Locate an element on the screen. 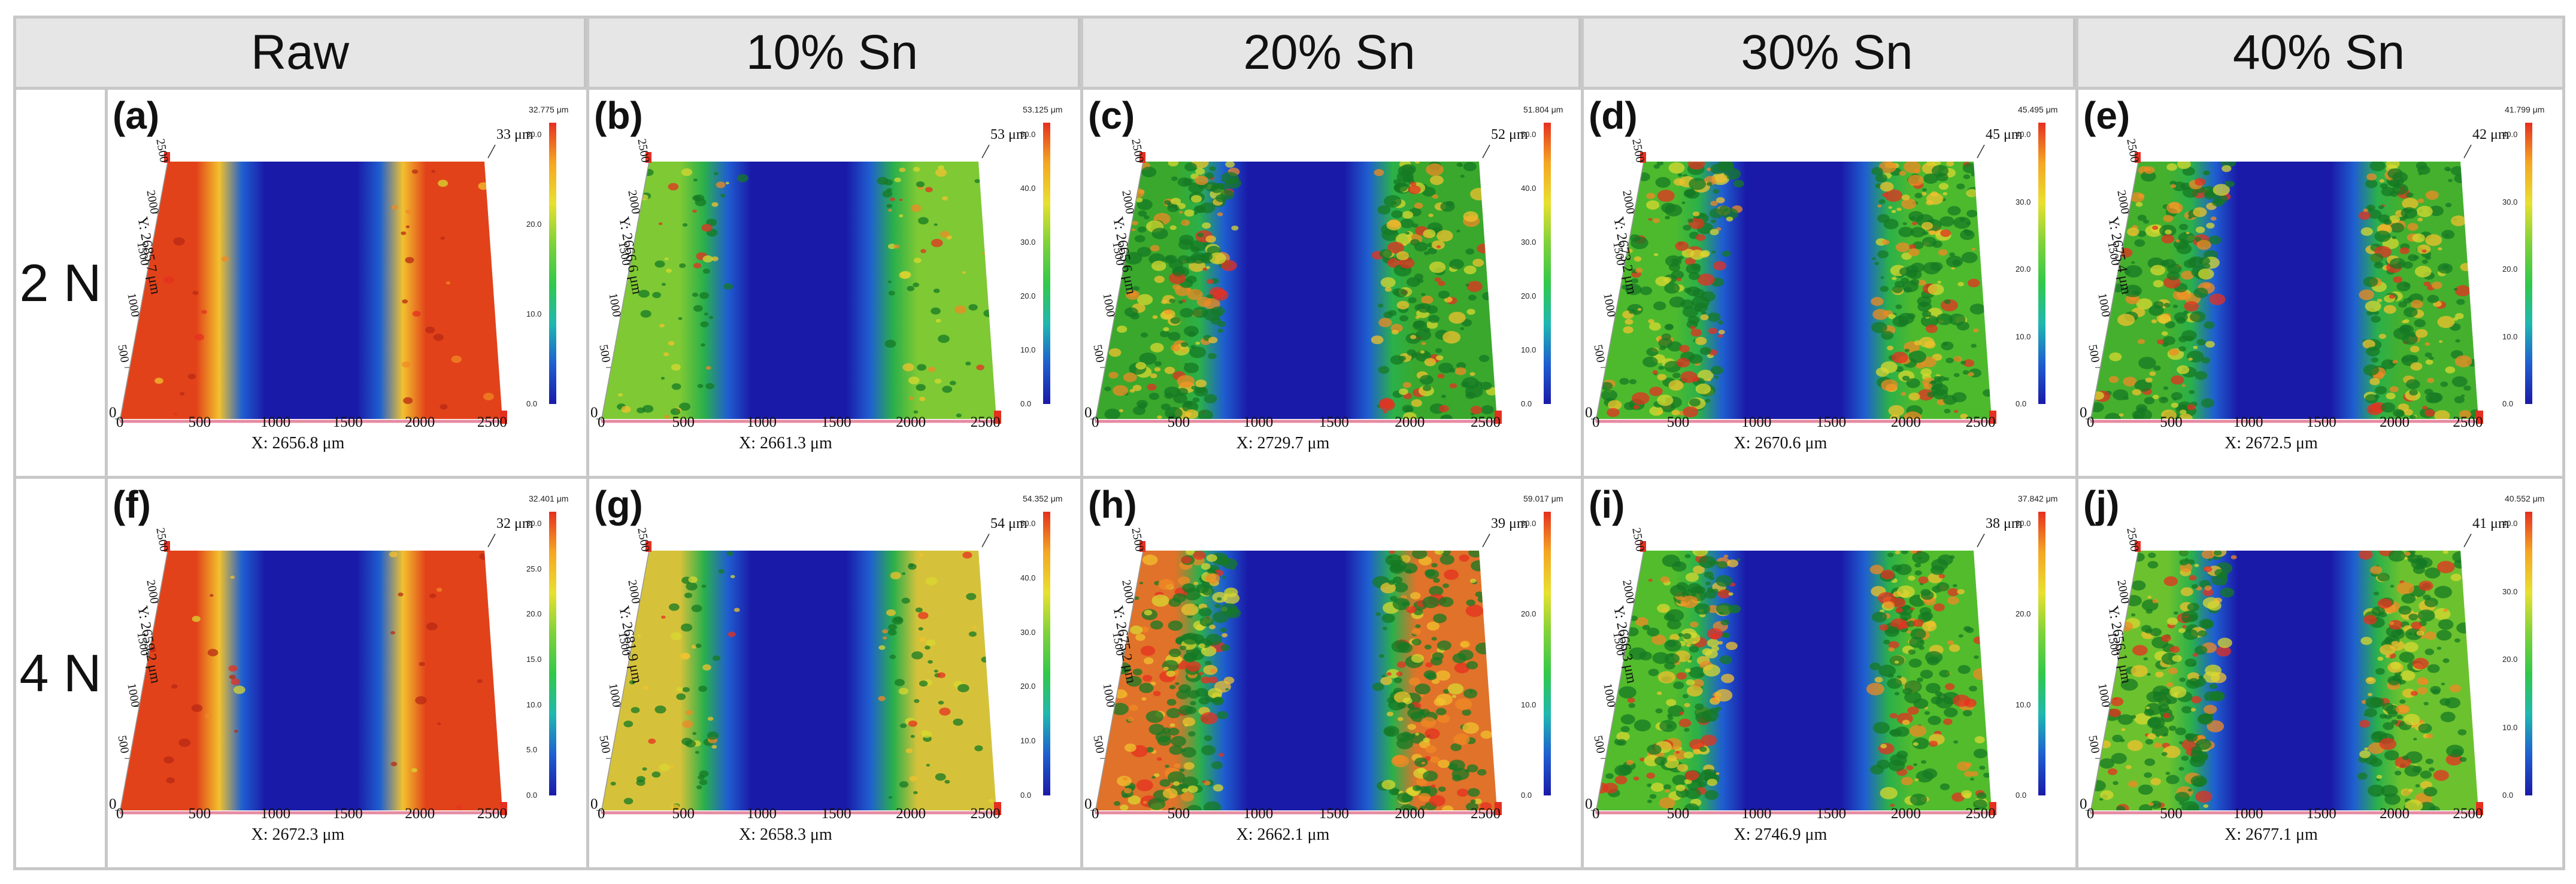 This screenshot has height=884, width=2576. peak-height-label: 41 μm is located at coordinates (2491, 523).